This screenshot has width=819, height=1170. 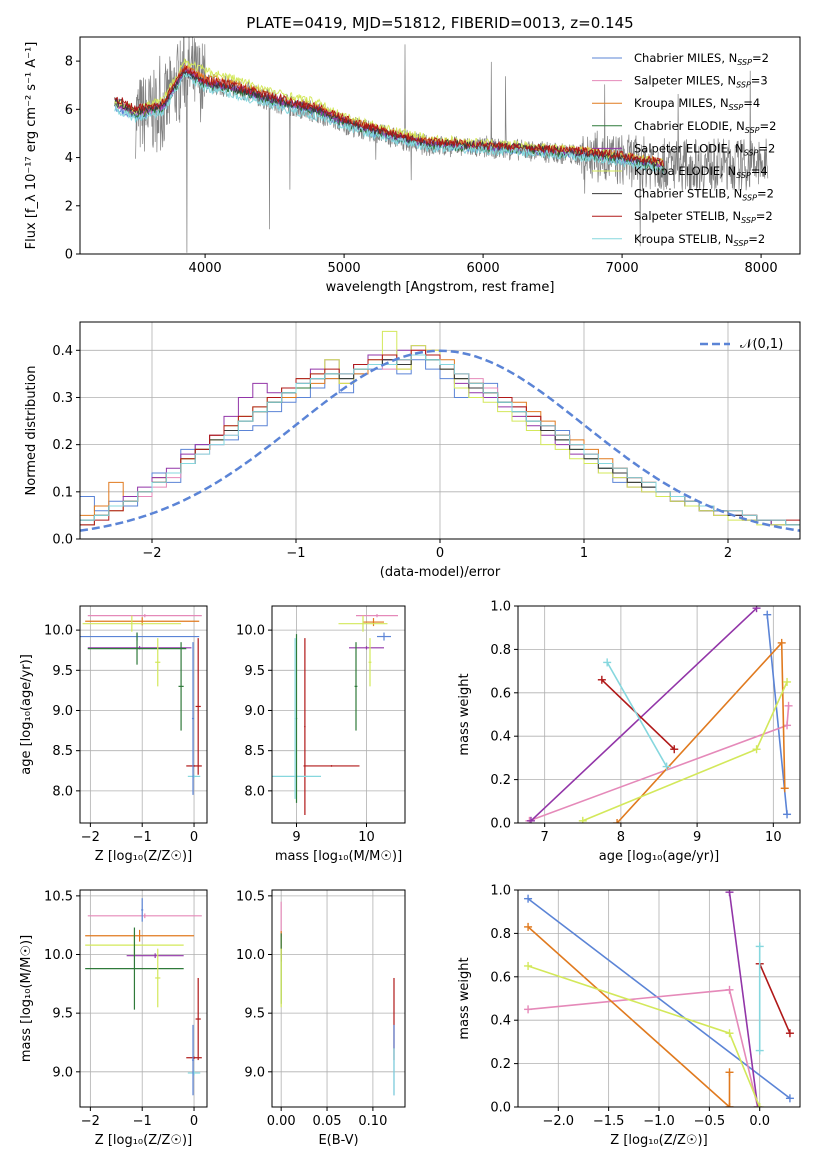 What do you see at coordinates (62, 751) in the screenshot?
I see `y-tick-label: 8.5` at bounding box center [62, 751].